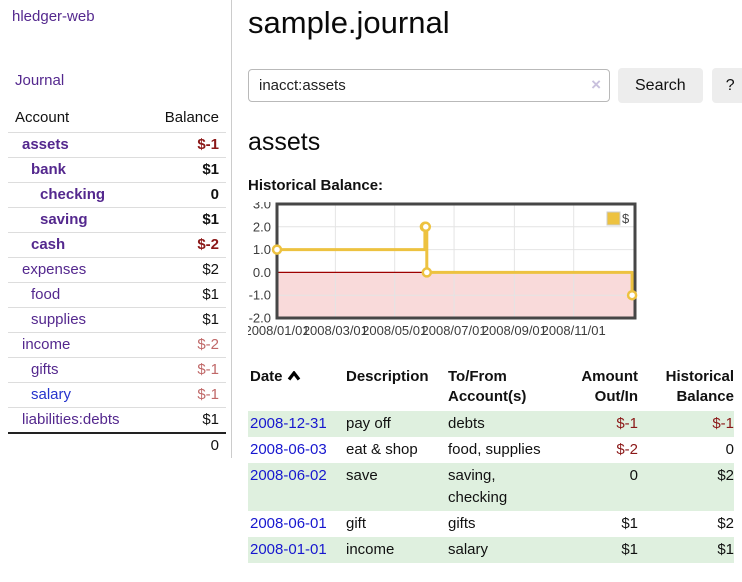 The height and width of the screenshot is (582, 742). What do you see at coordinates (187, 195) in the screenshot?
I see `account-balance: 0` at bounding box center [187, 195].